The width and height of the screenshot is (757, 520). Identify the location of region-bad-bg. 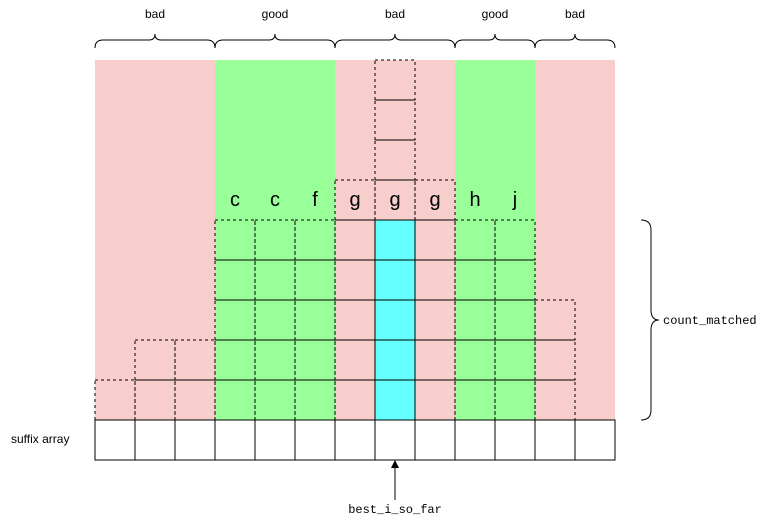
(155, 240).